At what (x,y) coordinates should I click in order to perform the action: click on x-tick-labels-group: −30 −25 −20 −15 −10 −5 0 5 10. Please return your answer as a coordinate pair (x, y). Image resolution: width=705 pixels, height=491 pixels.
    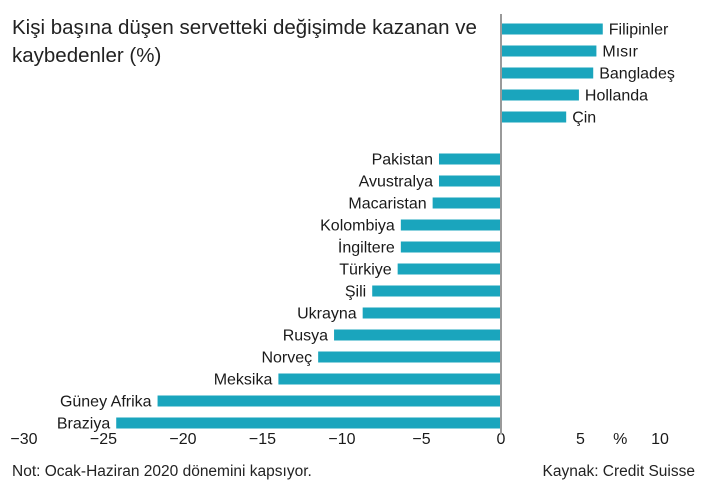
    Looking at the image, I should click on (339, 439).